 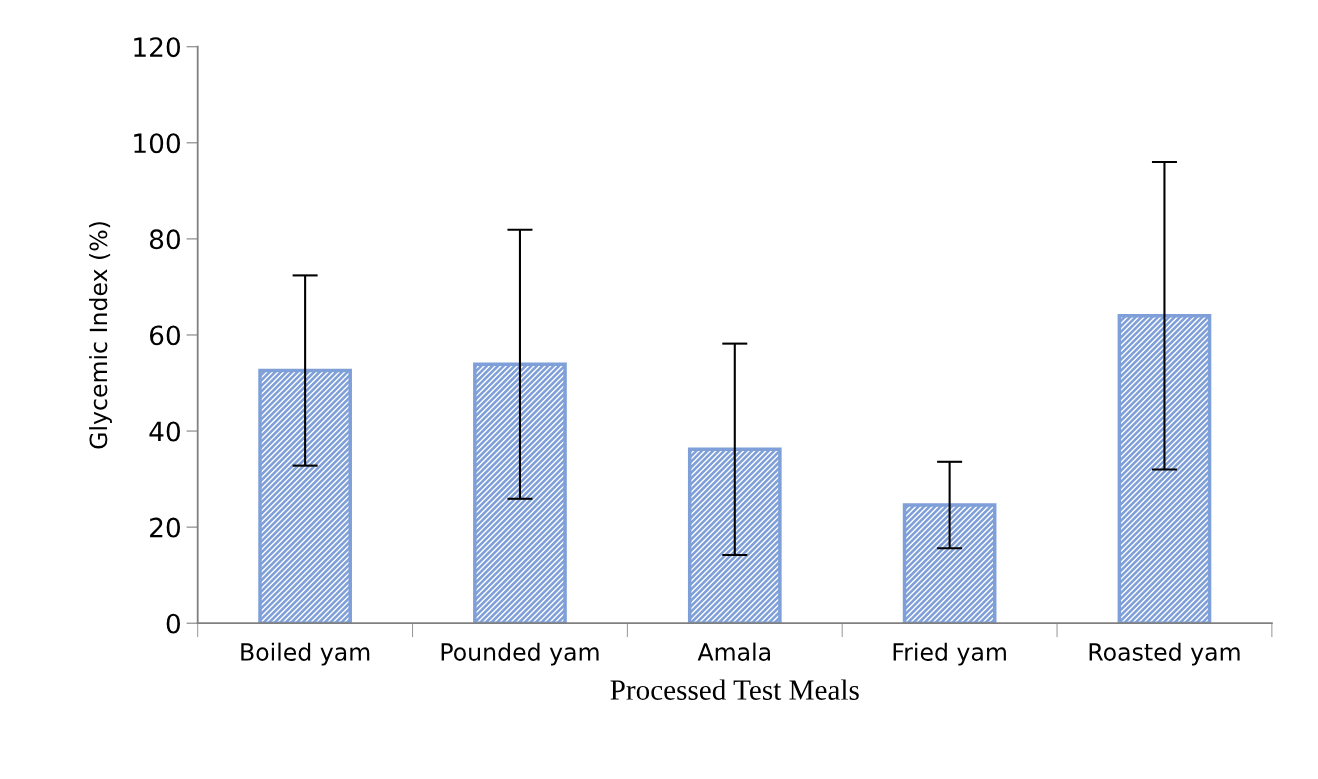 I want to click on y-tick-label: 60, so click(x=164, y=335).